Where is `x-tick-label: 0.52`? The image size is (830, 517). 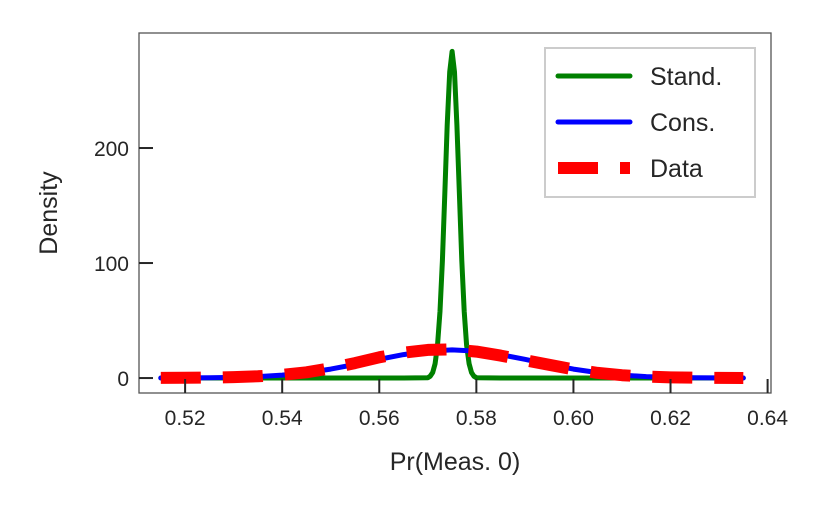 x-tick-label: 0.52 is located at coordinates (185, 418).